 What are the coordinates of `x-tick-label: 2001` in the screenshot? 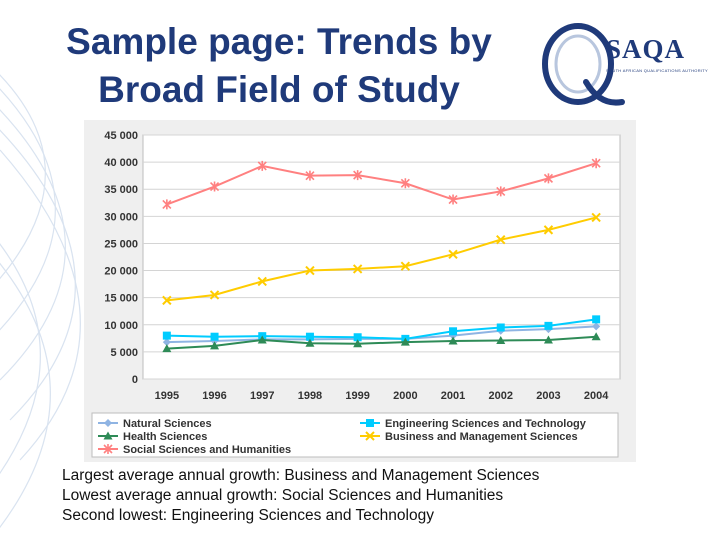 It's located at (453, 396).